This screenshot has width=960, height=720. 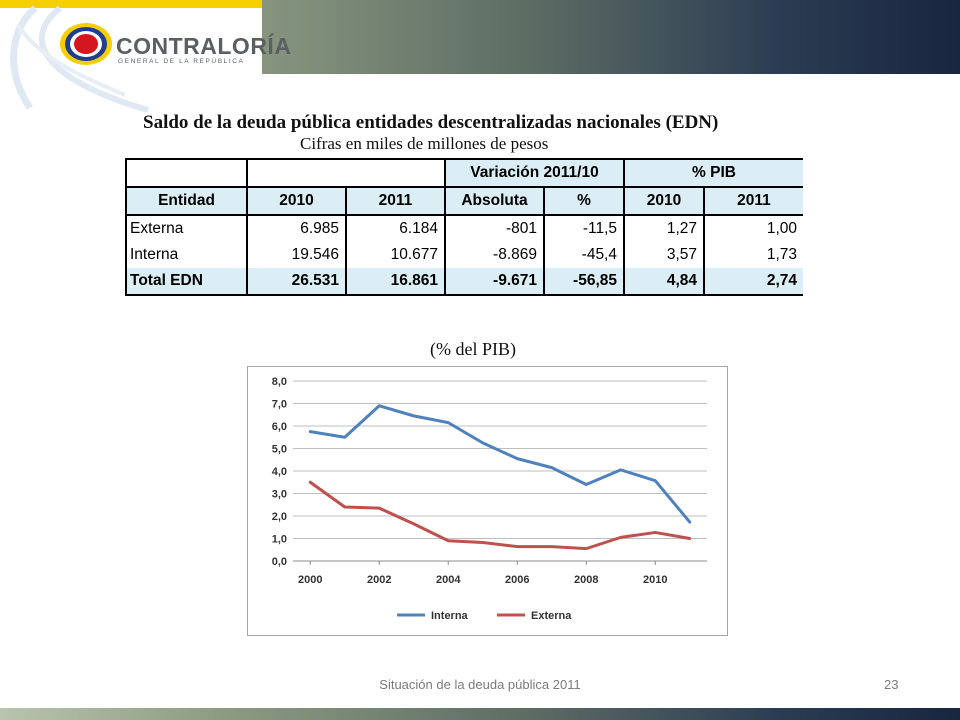 I want to click on y-tick-label: 7,0, so click(x=279, y=405).